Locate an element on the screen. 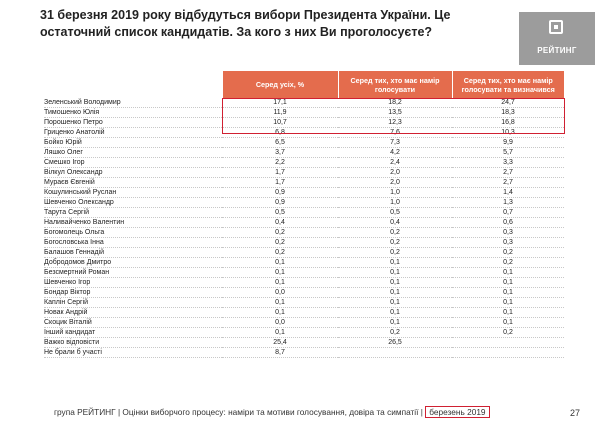  table-row: Інший кандидат 0,1 0,2 0,2 is located at coordinates (304, 332).